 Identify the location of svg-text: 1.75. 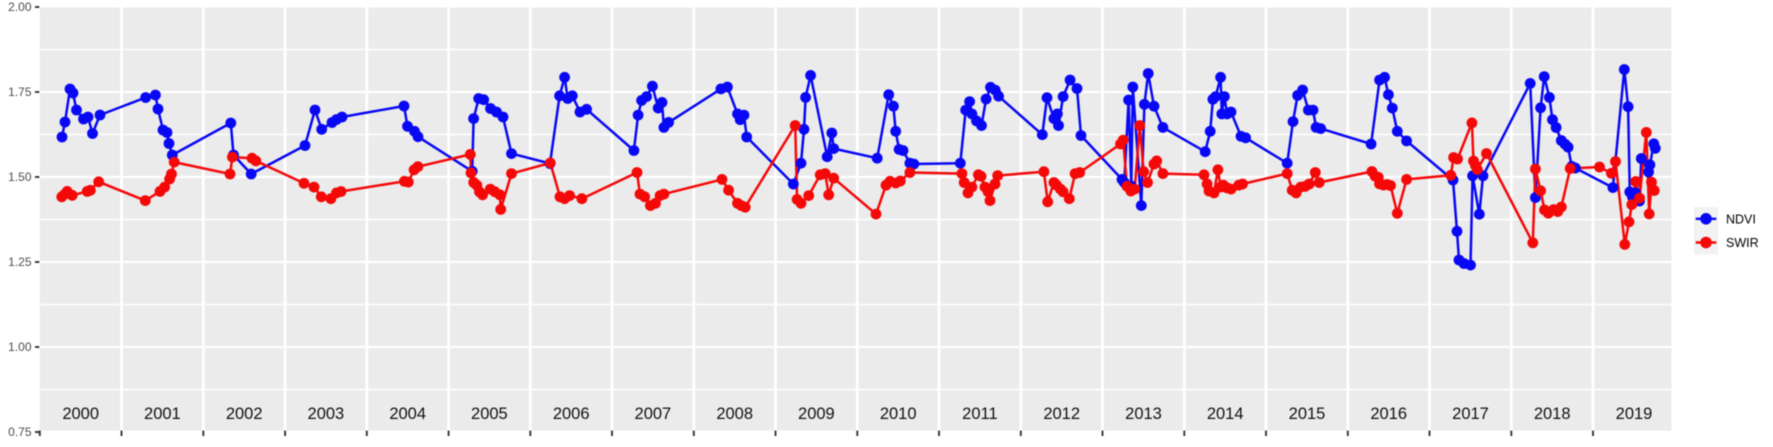
(20, 92).